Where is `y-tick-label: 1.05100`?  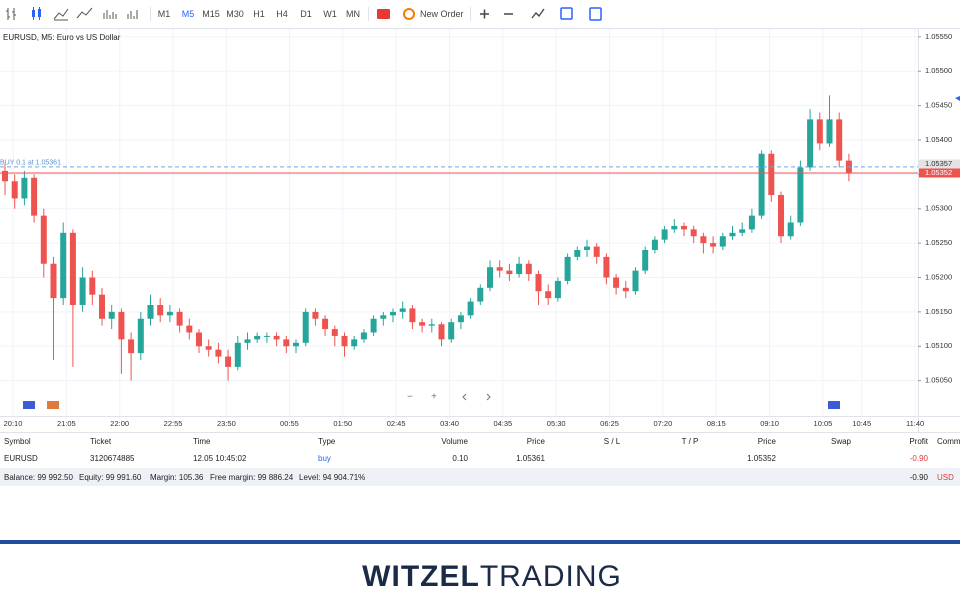
y-tick-label: 1.05100 is located at coordinates (938, 345).